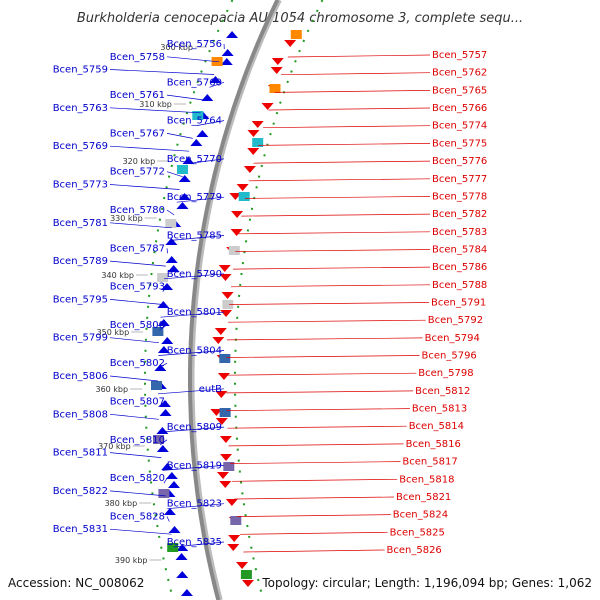 The width and height of the screenshot is (600, 600). Describe the element at coordinates (80, 185) in the screenshot. I see `left-gene-label: Bcen_5773` at that location.